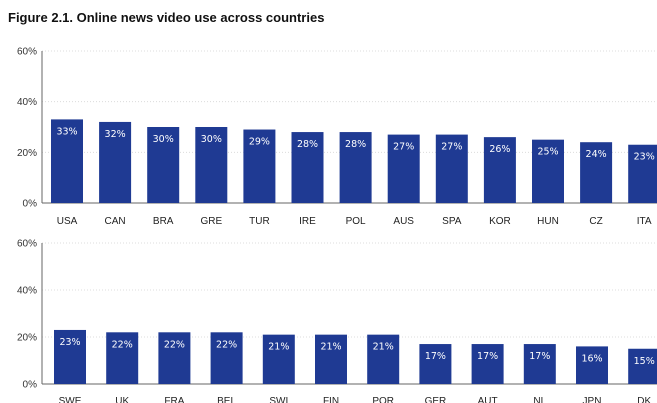 The image size is (657, 403). Describe the element at coordinates (539, 399) in the screenshot. I see `category-label-nl: NL` at that location.